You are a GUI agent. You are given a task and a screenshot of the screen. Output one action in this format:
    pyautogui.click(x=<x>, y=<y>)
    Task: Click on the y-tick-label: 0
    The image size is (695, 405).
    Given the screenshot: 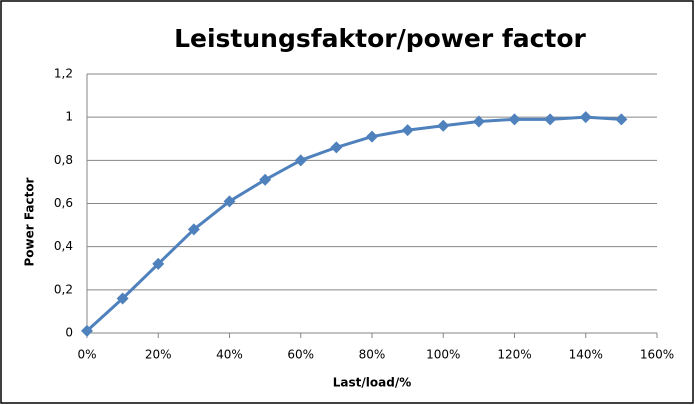 What is the action you would take?
    pyautogui.click(x=69, y=333)
    